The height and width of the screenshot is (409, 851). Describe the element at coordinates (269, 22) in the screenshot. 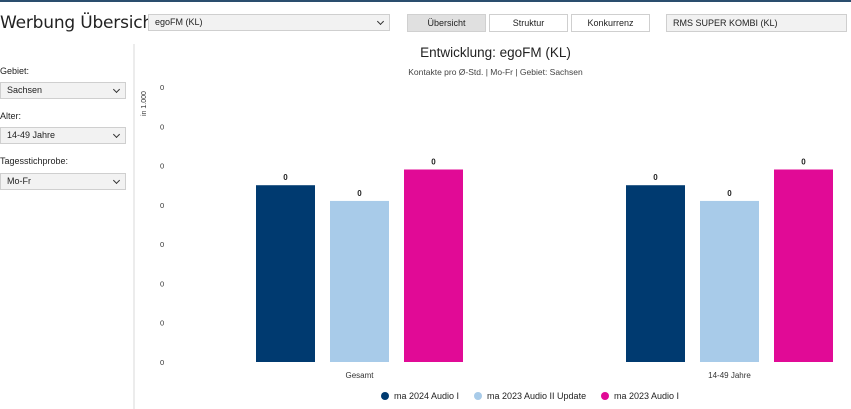

I see `station-select: egoFM (KL)` at that location.